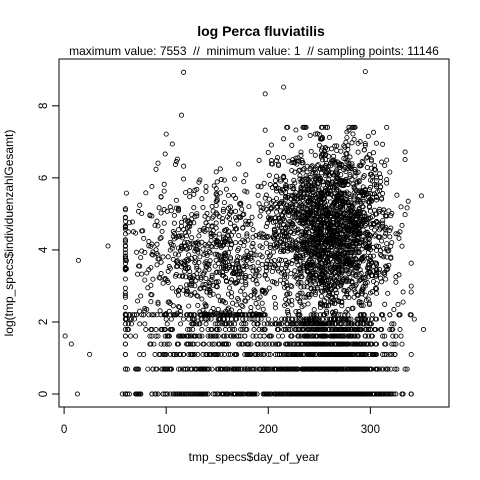 This screenshot has width=480, height=480. I want to click on x-tick-label: 0, so click(64, 430).